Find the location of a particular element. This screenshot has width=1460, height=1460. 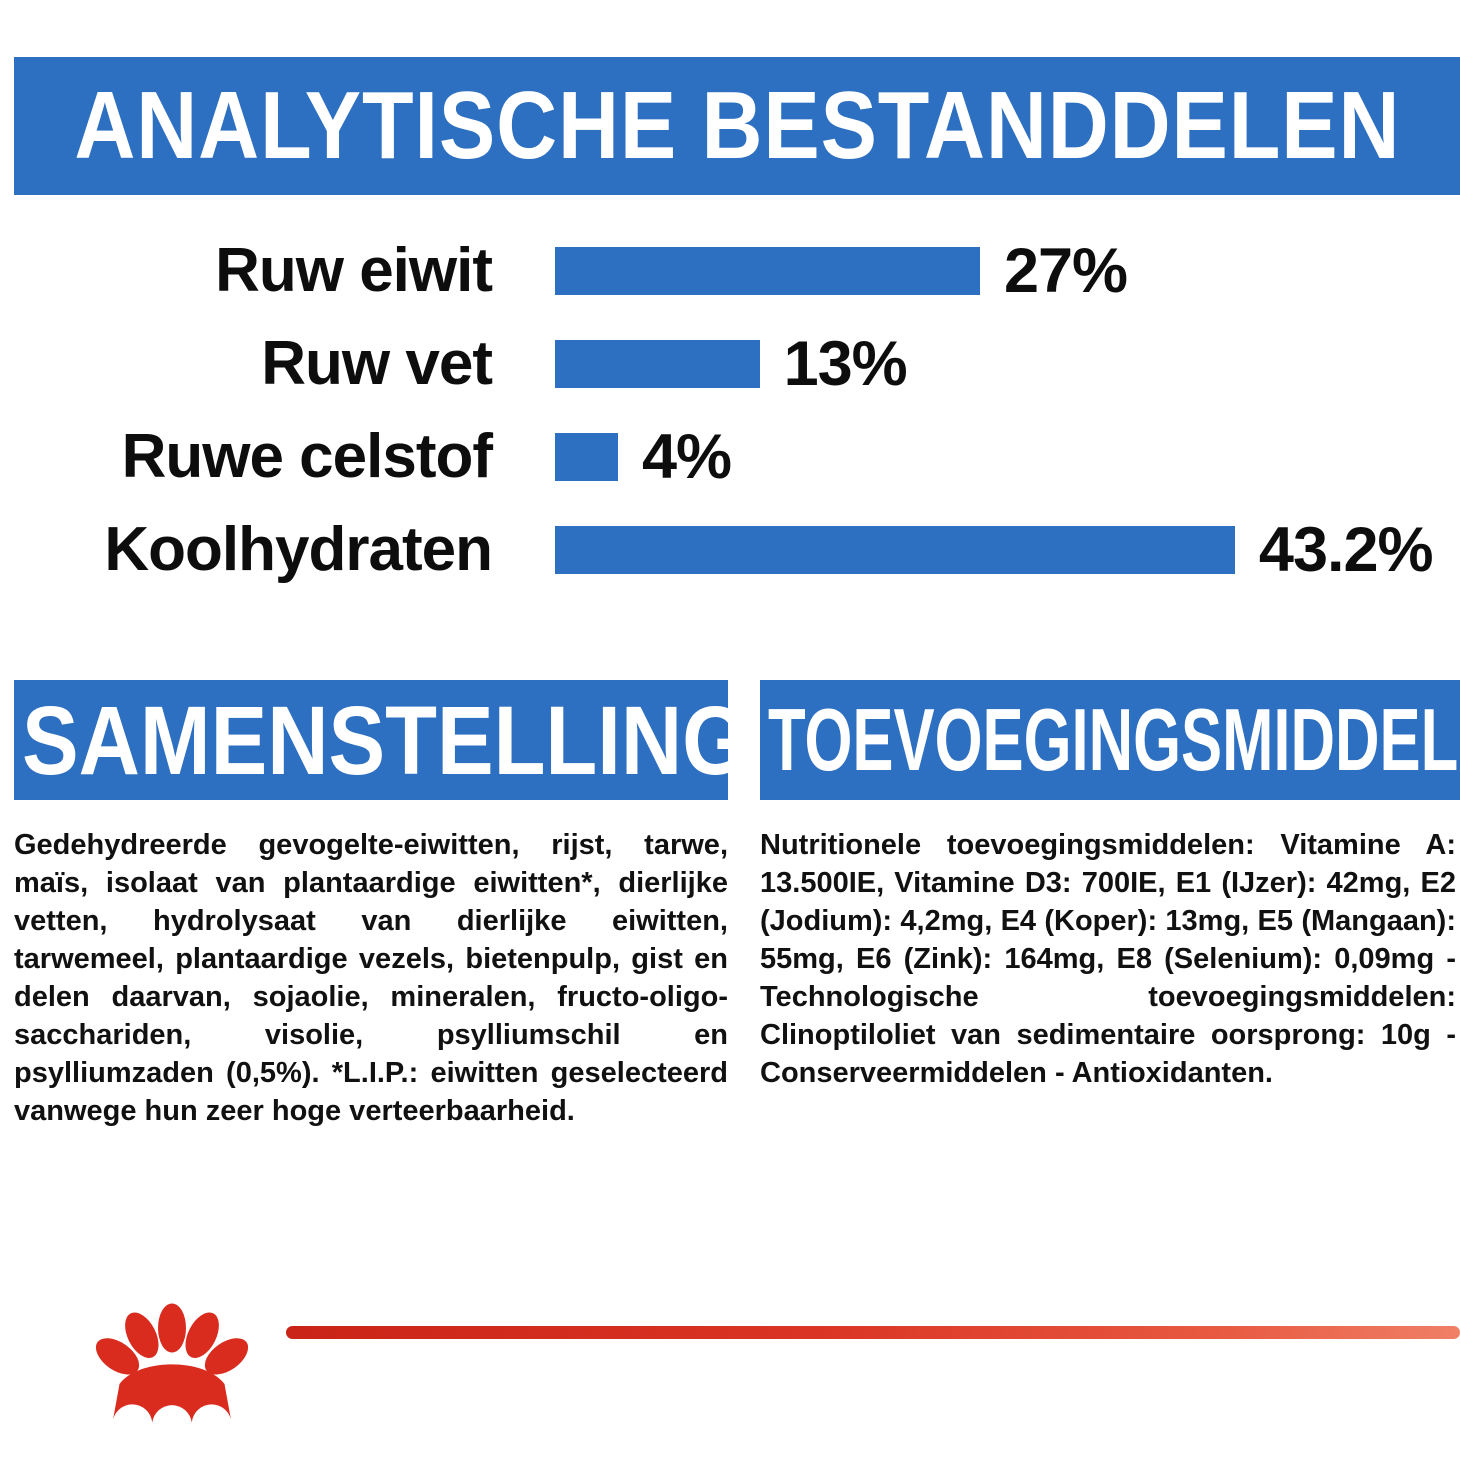

chart-row: Koolhydraten 43.2% is located at coordinates (730, 549).